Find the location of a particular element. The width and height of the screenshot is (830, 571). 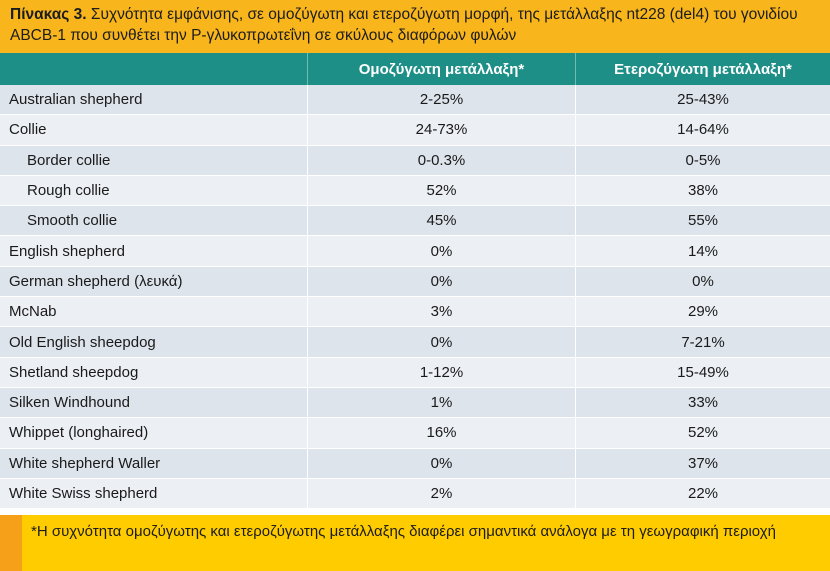

breed-cell: Rough collie is located at coordinates (154, 191).